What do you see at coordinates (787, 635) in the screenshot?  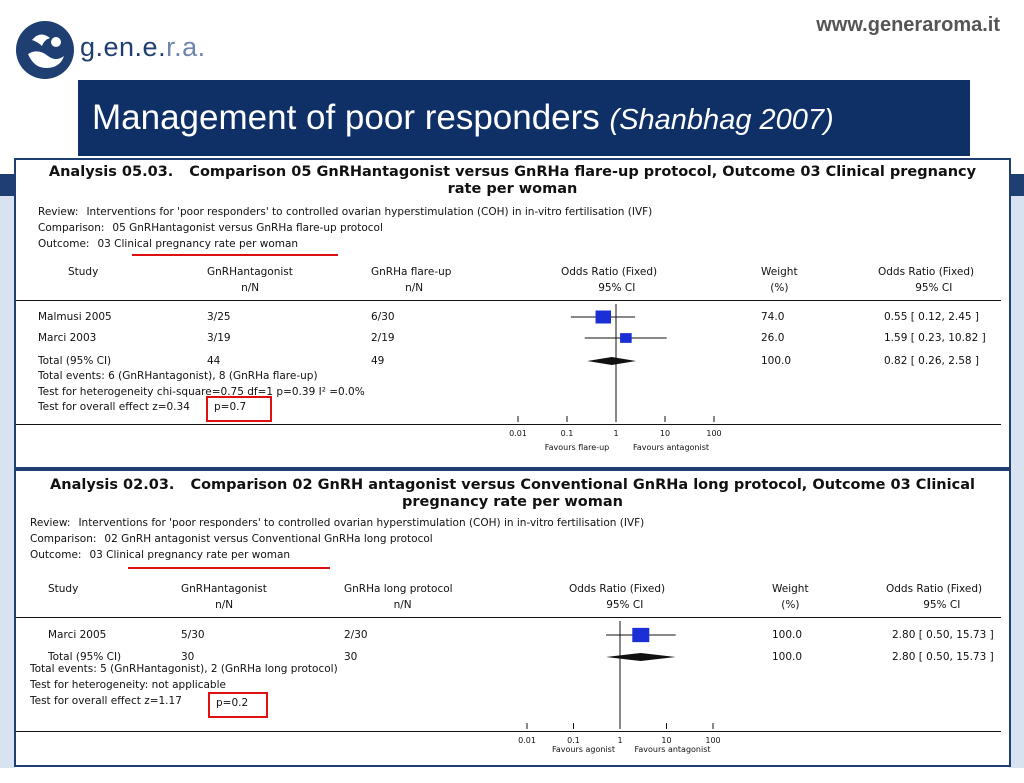 I see `study-row-weight: 100.0` at bounding box center [787, 635].